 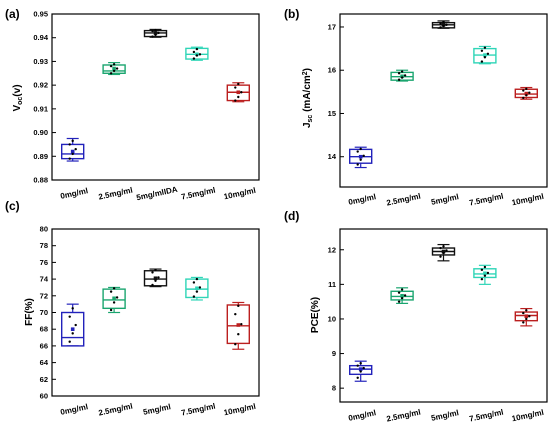 What do you see at coordinates (404, 200) in the screenshot?
I see `x-category-label: 2.5mg/ml` at bounding box center [404, 200].